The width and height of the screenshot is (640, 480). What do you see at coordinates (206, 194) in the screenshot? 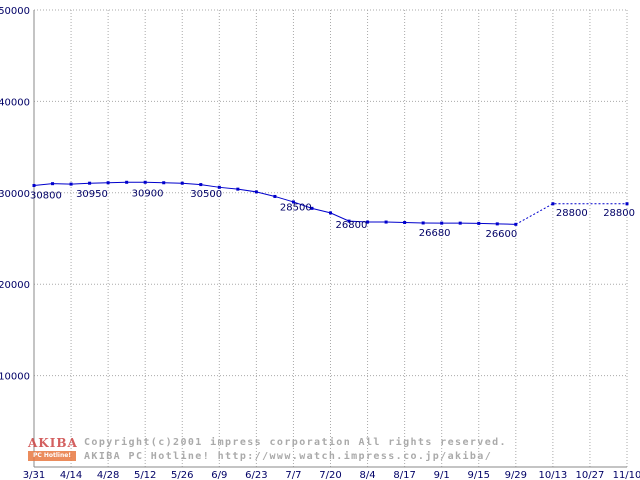
I see `data-point-label: 30500` at bounding box center [206, 194].